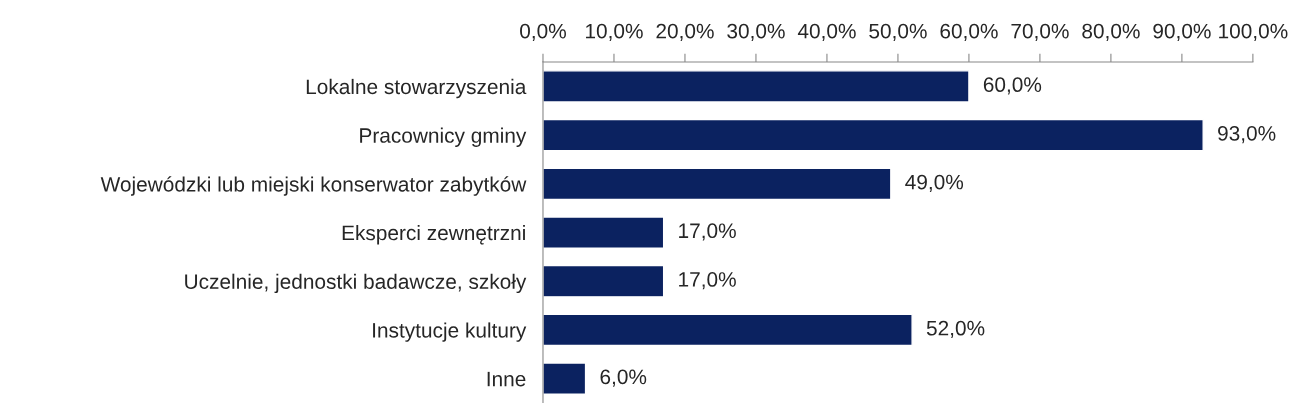 The width and height of the screenshot is (1299, 403). What do you see at coordinates (826, 32) in the screenshot?
I see `x-tick-label: 40,0%` at bounding box center [826, 32].